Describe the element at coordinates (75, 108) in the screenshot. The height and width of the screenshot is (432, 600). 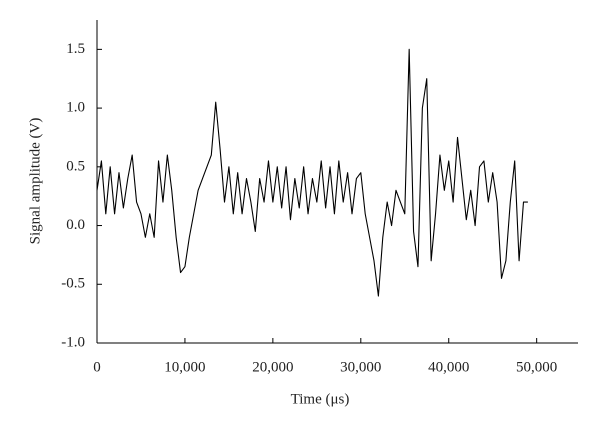
I see `y-tick-label: 1.0` at that location.